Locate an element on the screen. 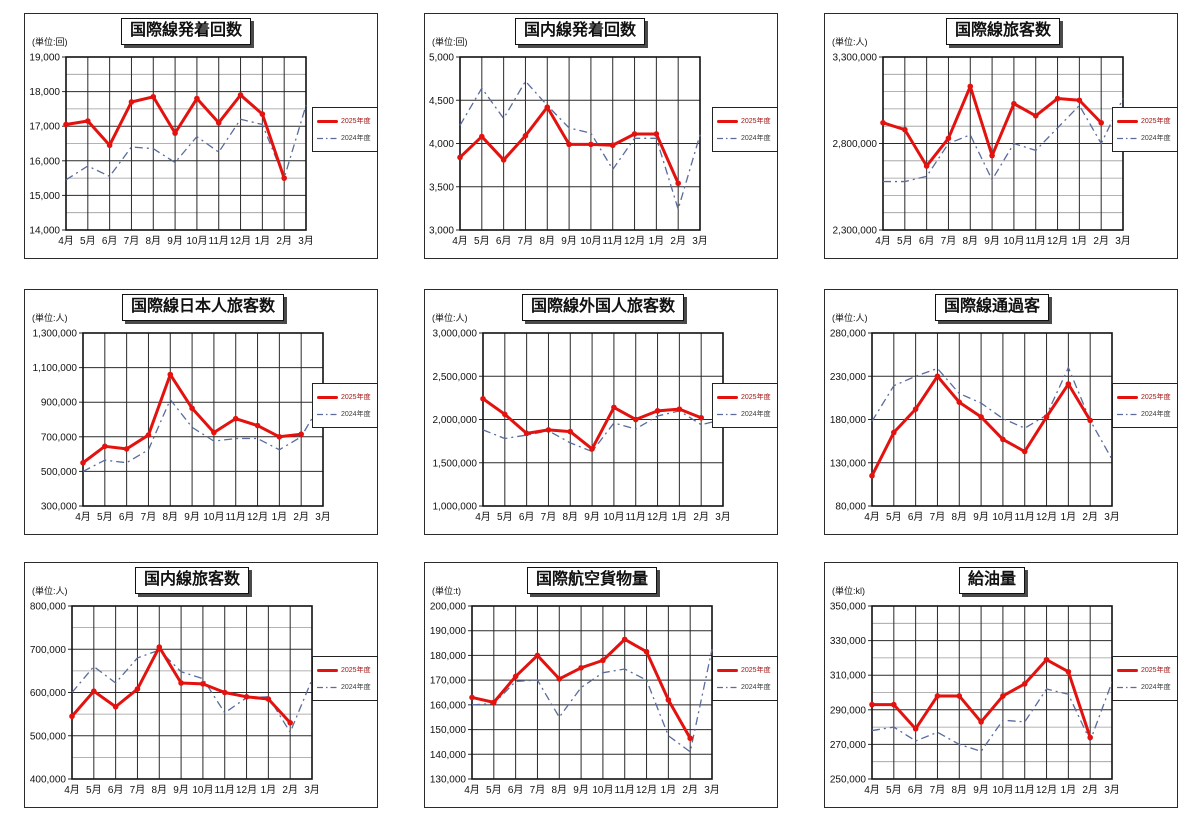 This screenshot has height=817, width=1200. svg-text: 200,000 is located at coordinates (448, 607).